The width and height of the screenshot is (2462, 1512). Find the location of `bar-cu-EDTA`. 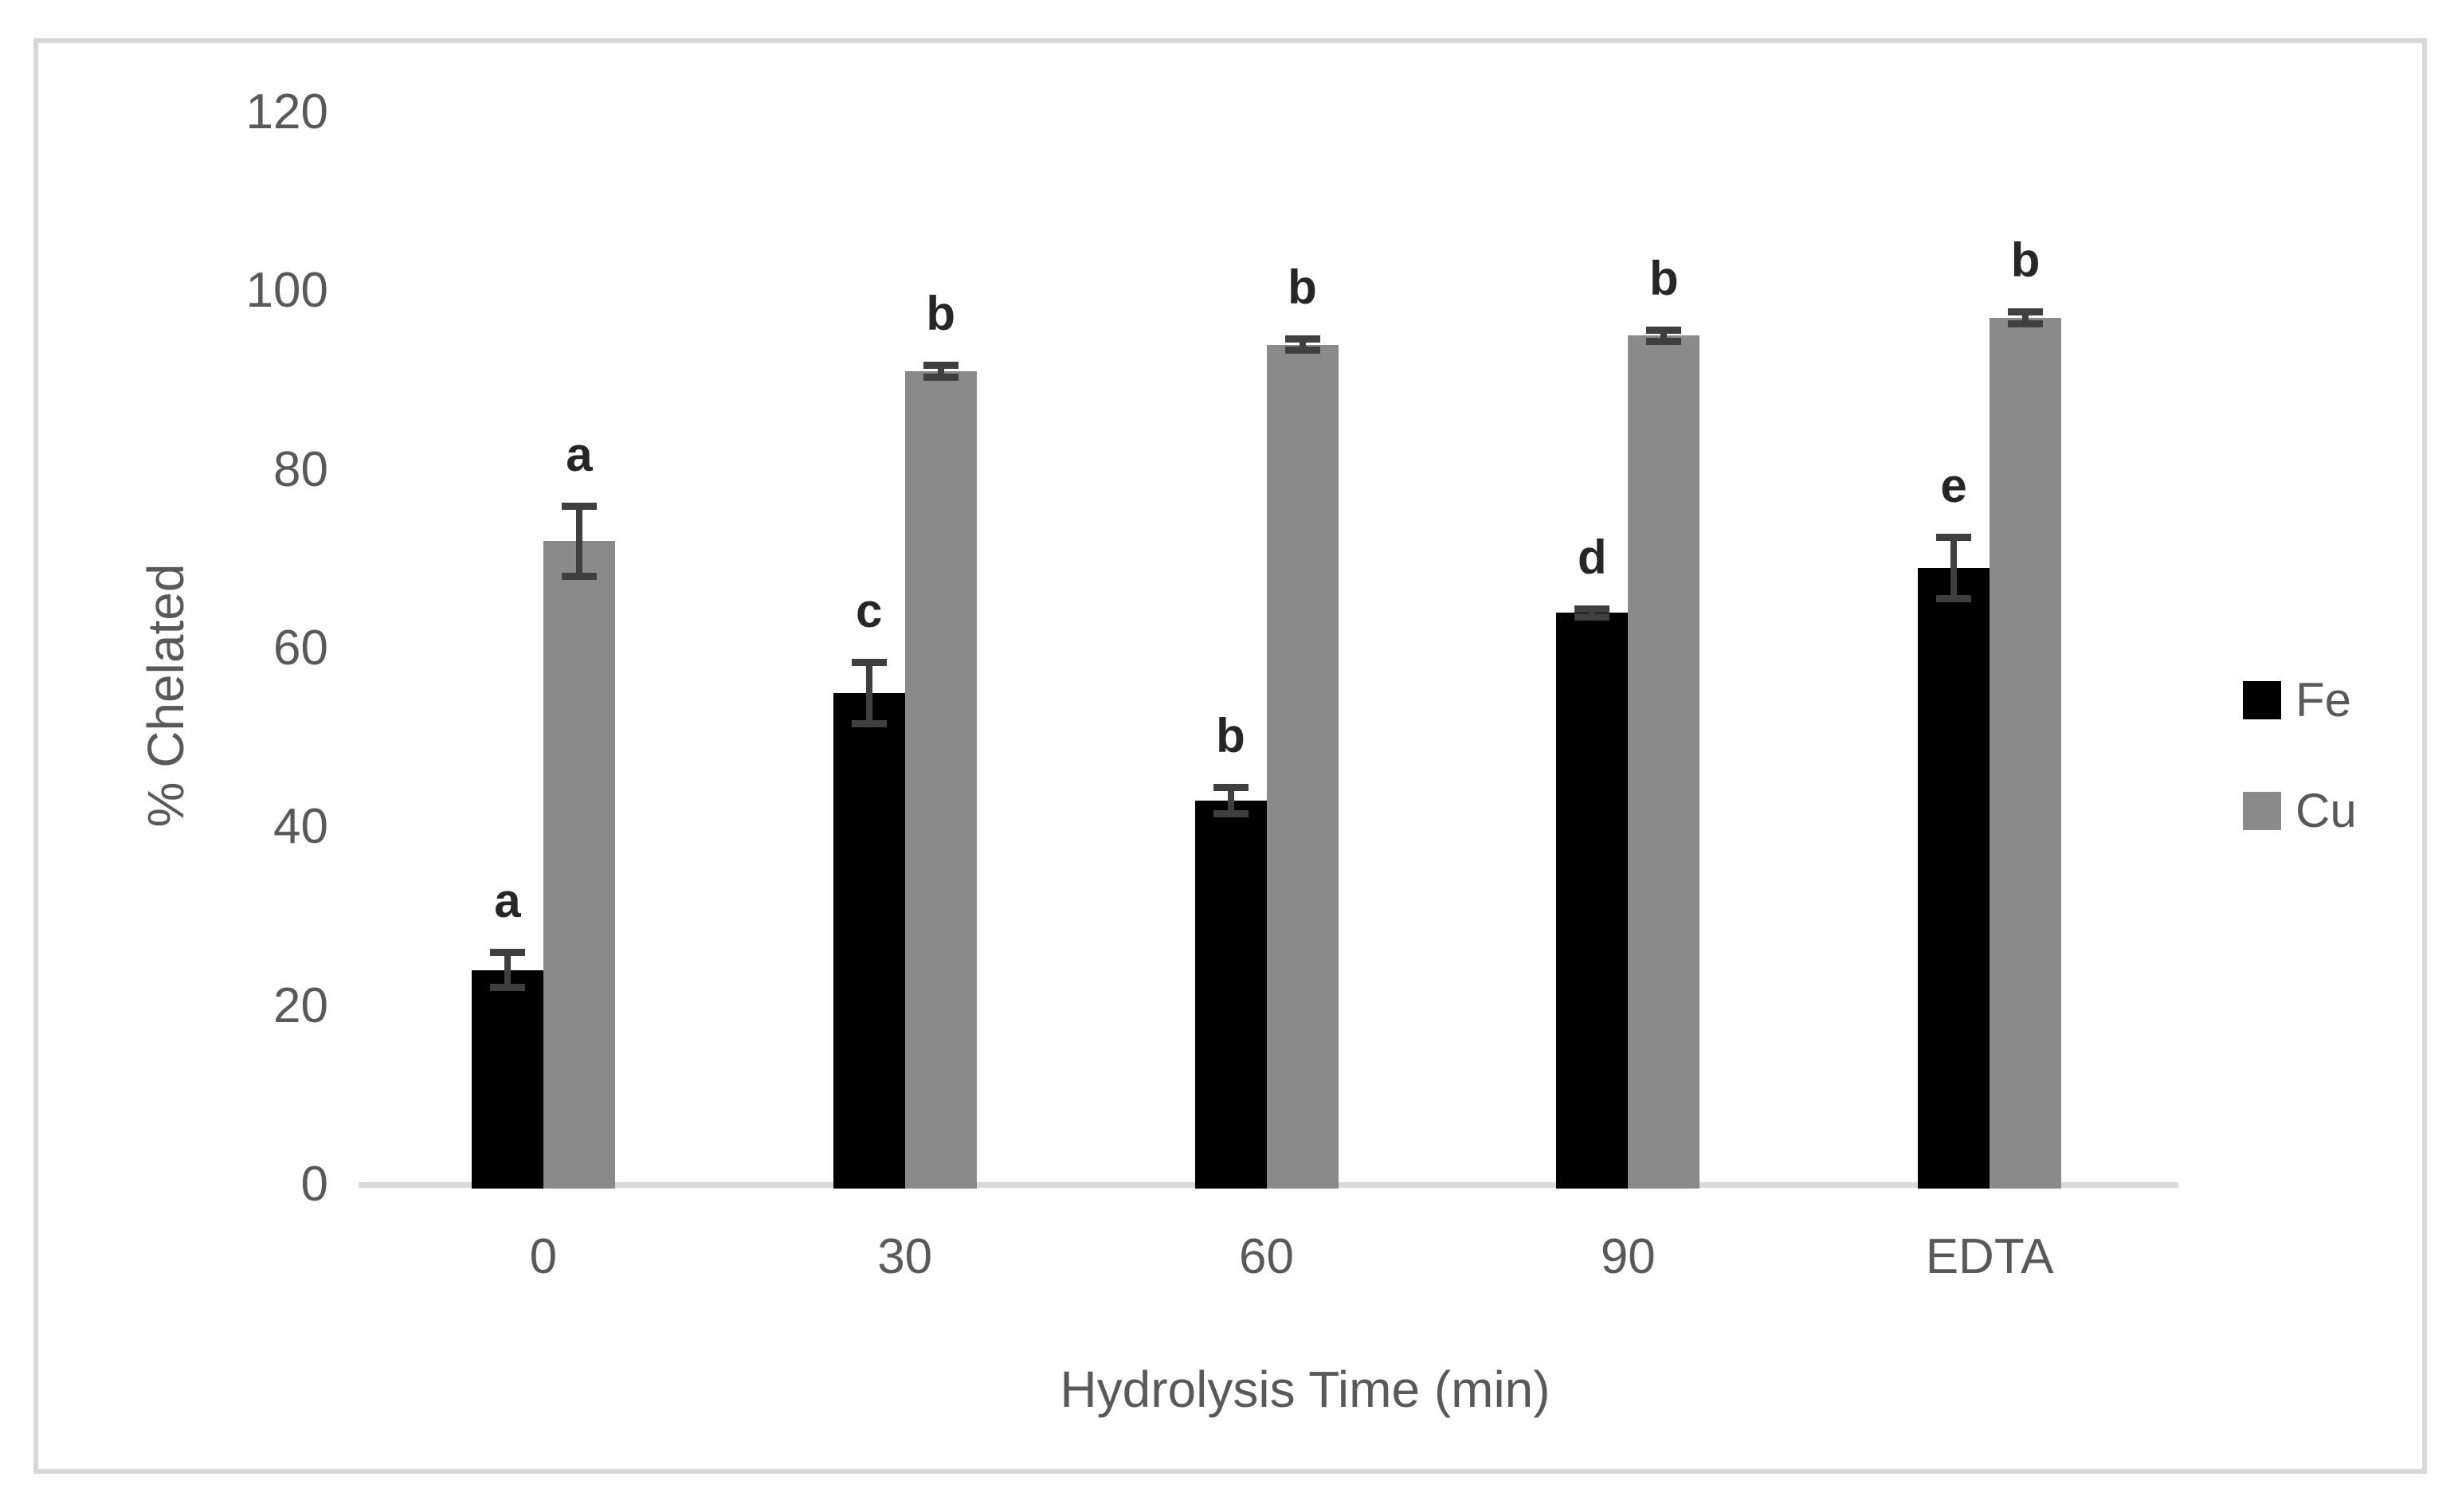

bar-cu-EDTA is located at coordinates (2026, 753).